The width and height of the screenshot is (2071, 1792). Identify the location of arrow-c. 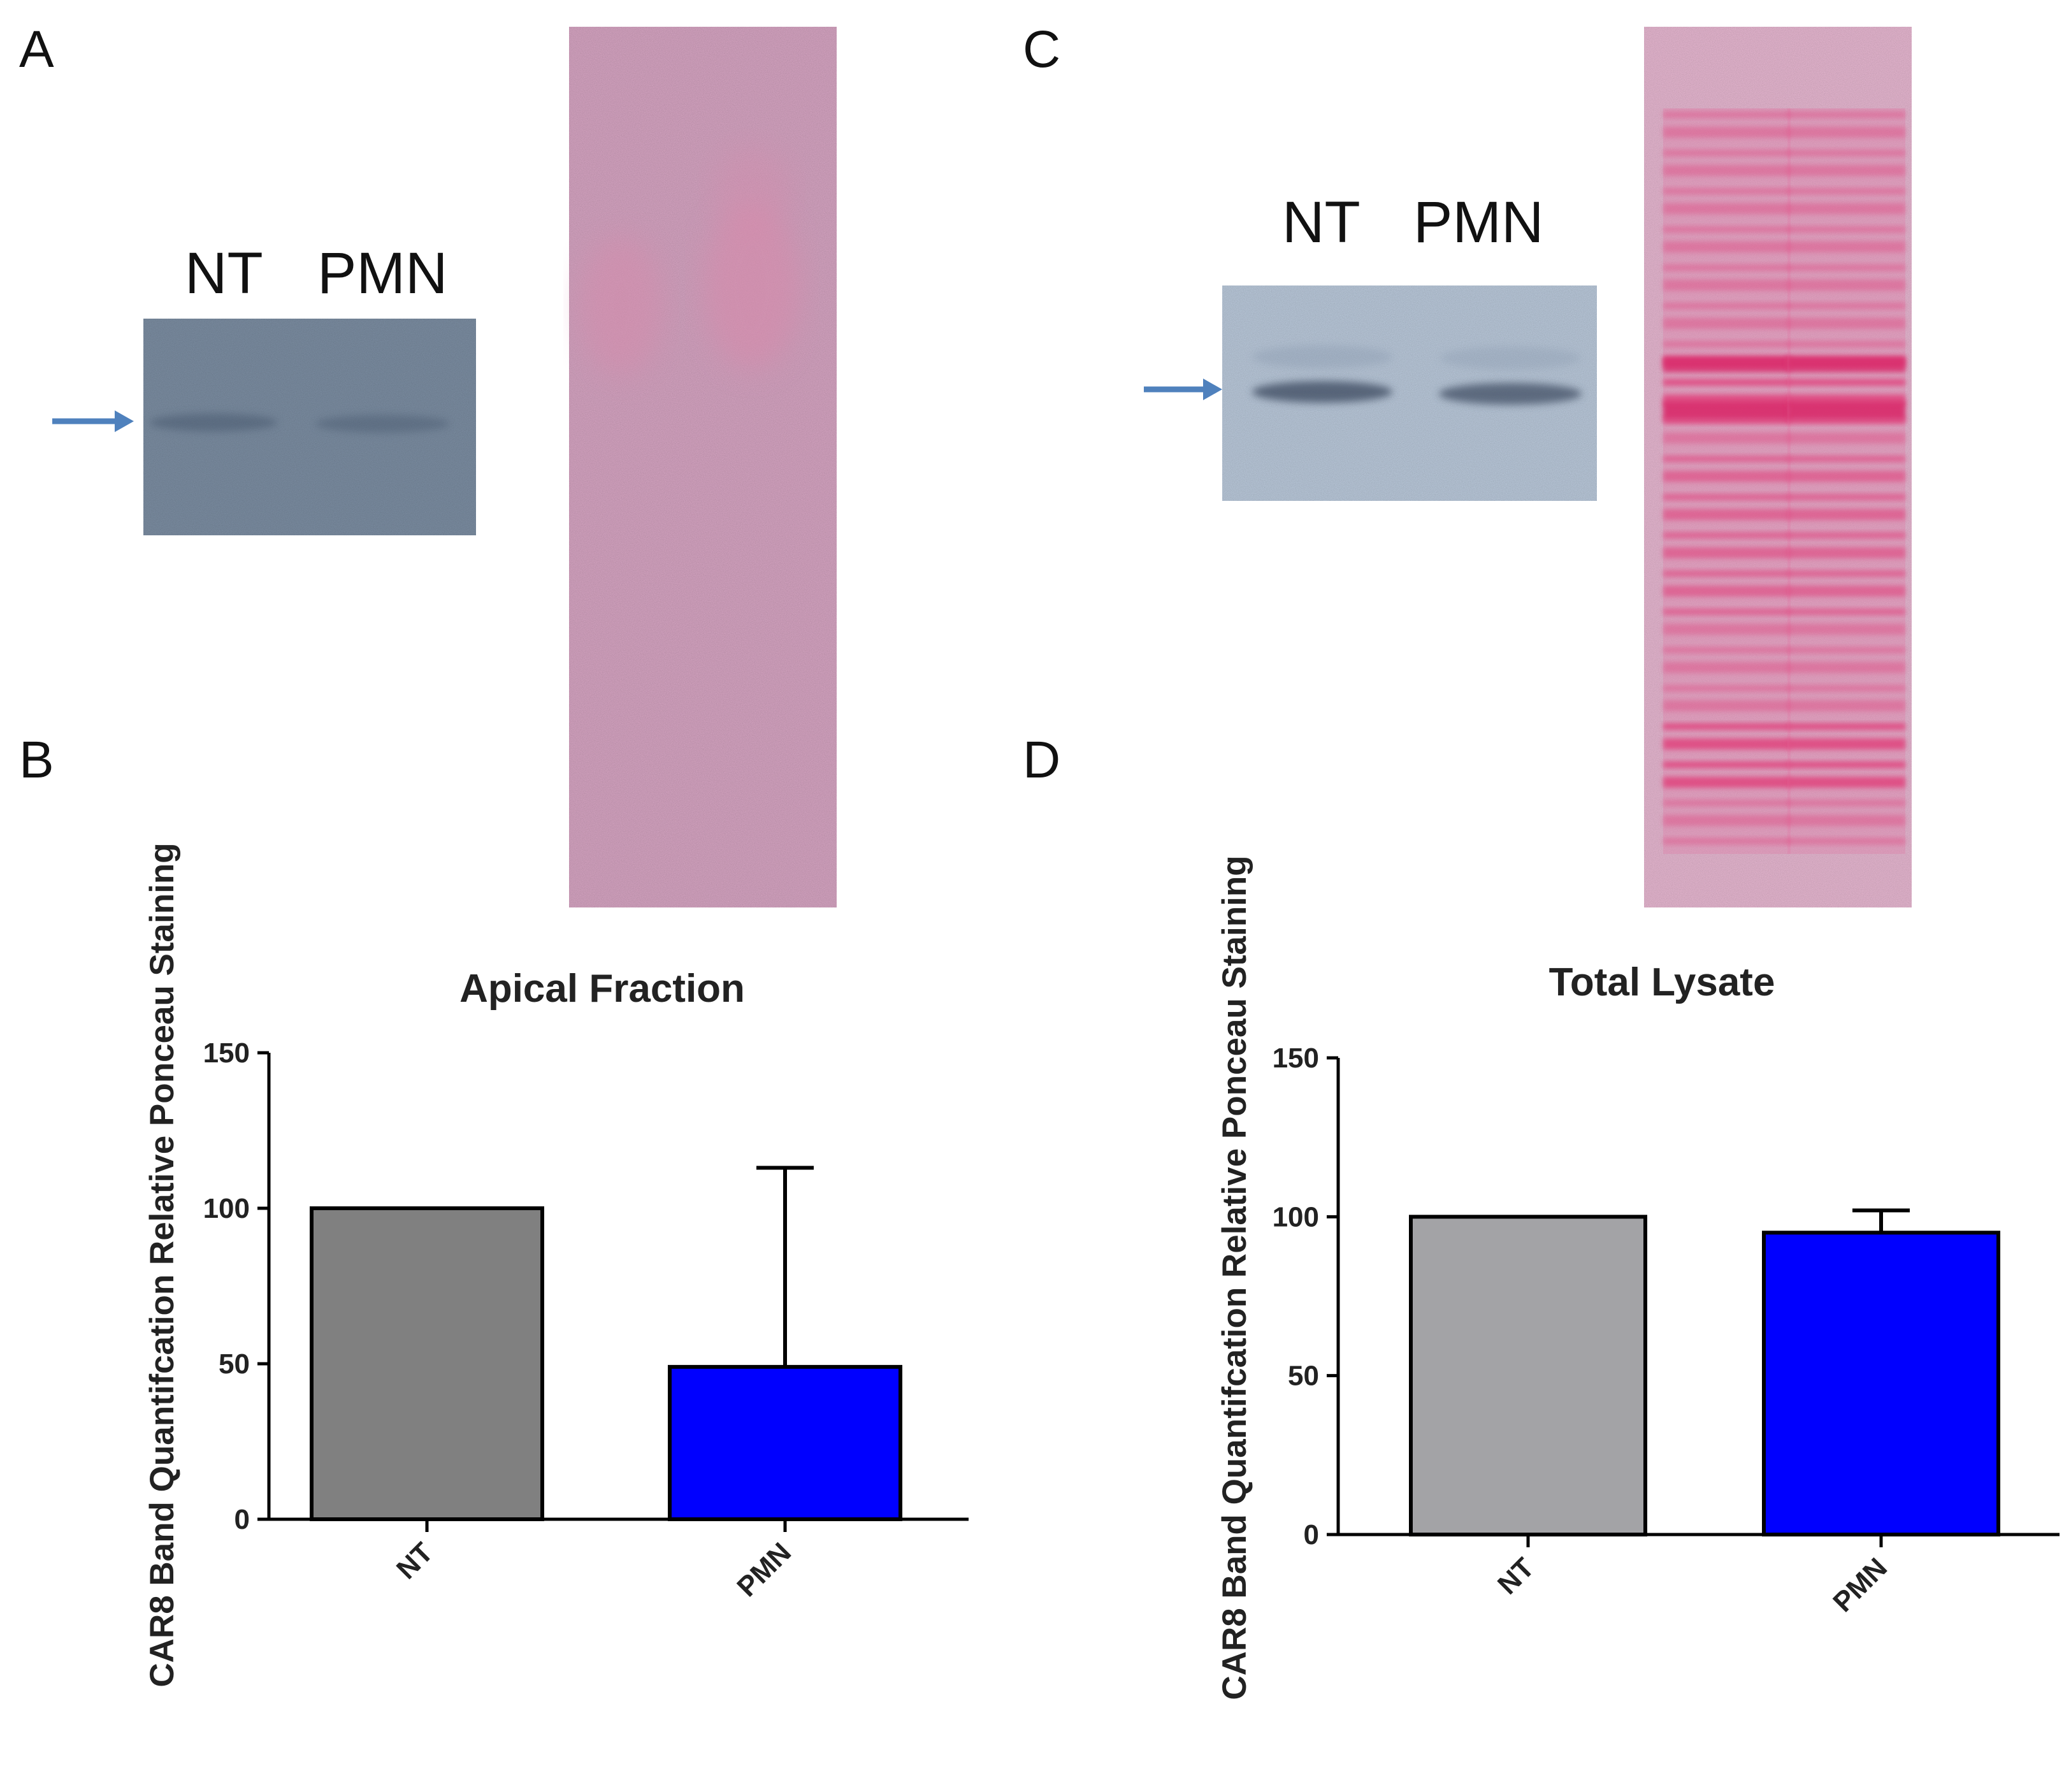
(1183, 389).